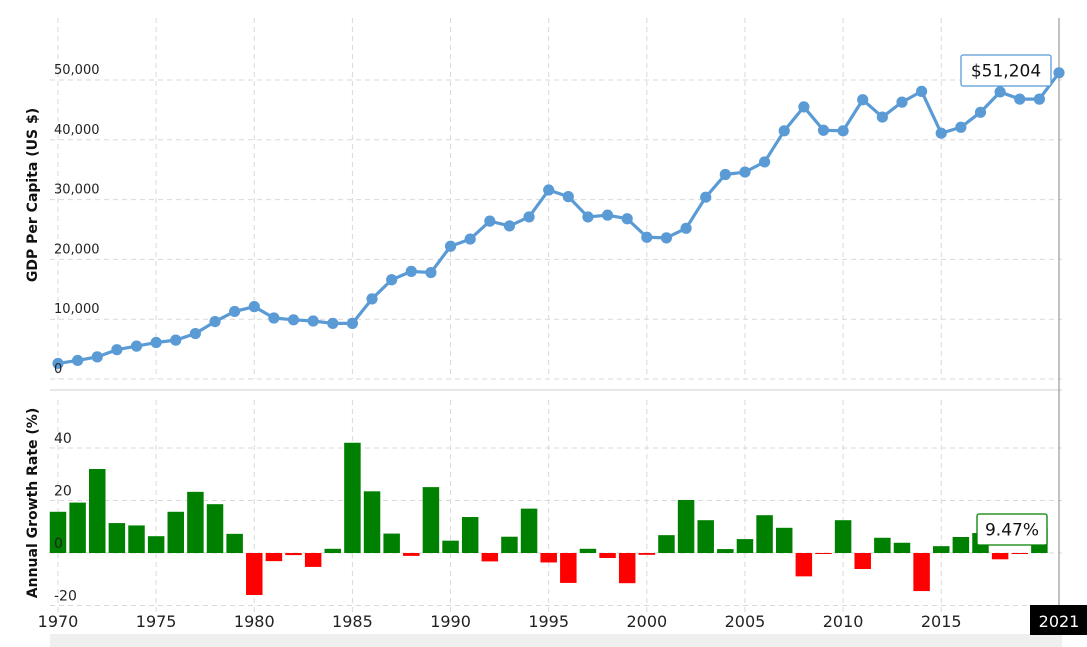  Describe the element at coordinates (156, 621) in the screenshot. I see `x-tick-label: 1975` at that location.